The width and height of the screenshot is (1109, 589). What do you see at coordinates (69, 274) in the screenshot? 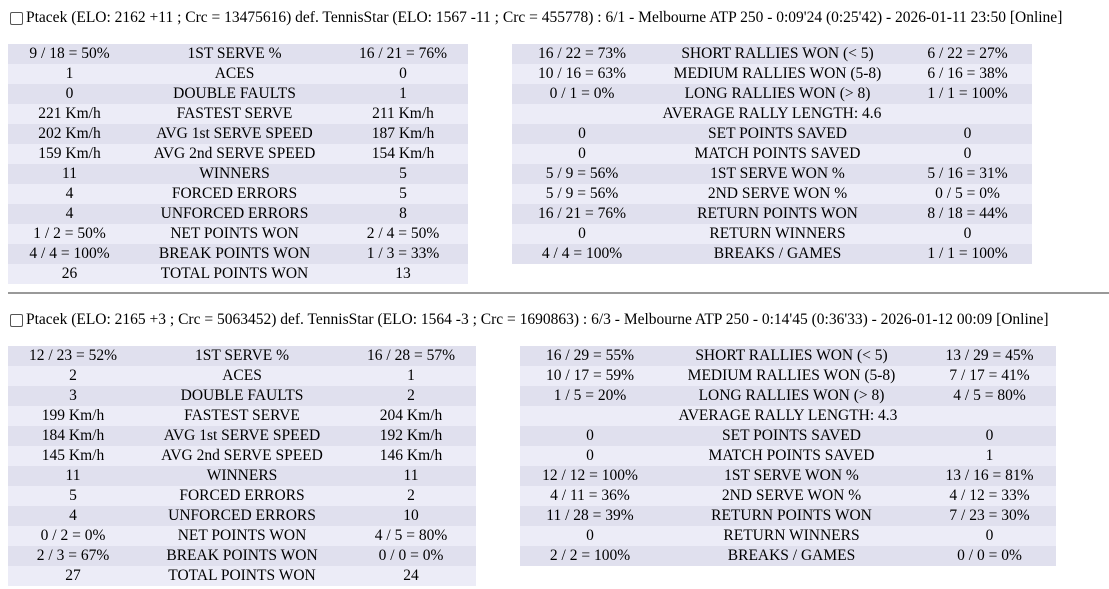
I see `stat-value: 26` at bounding box center [69, 274].